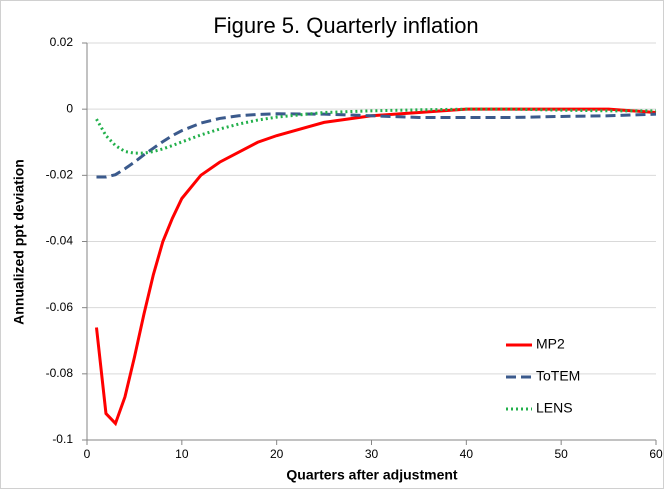  I want to click on y-tick-label: -0.02, so click(60, 175).